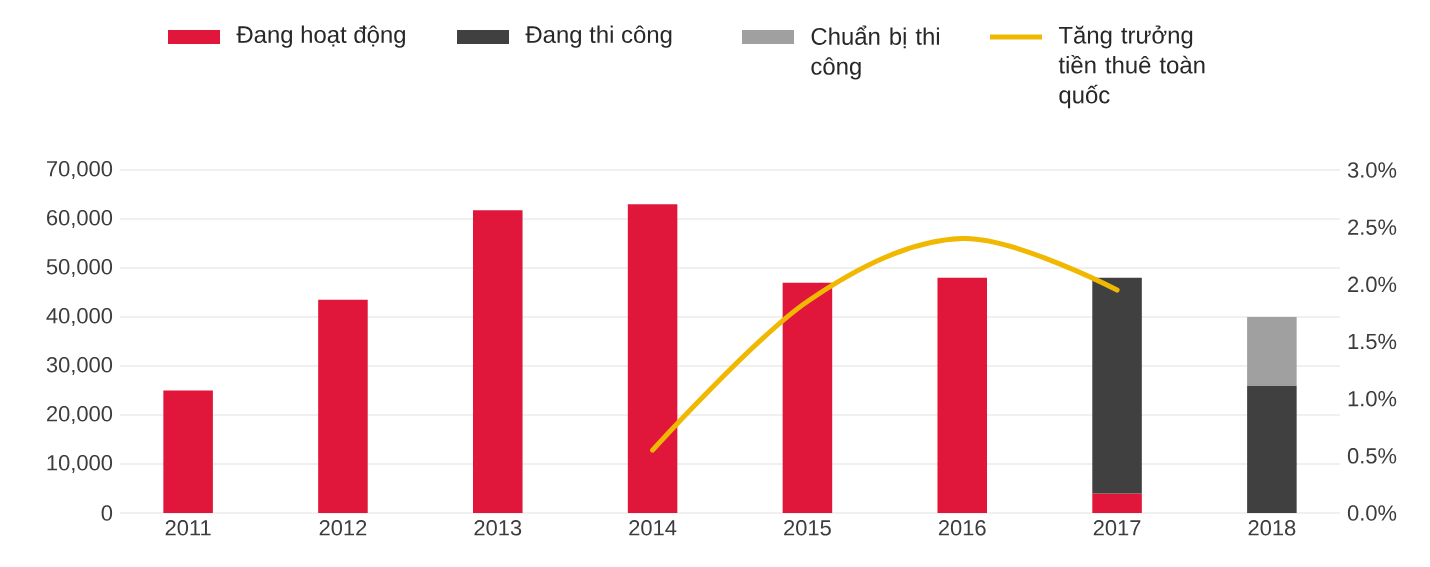 This screenshot has height=567, width=1430. What do you see at coordinates (1131, 67) in the screenshot?
I see `legend-label: Tăng trưởng tiền thuê toàn quốc` at bounding box center [1131, 67].